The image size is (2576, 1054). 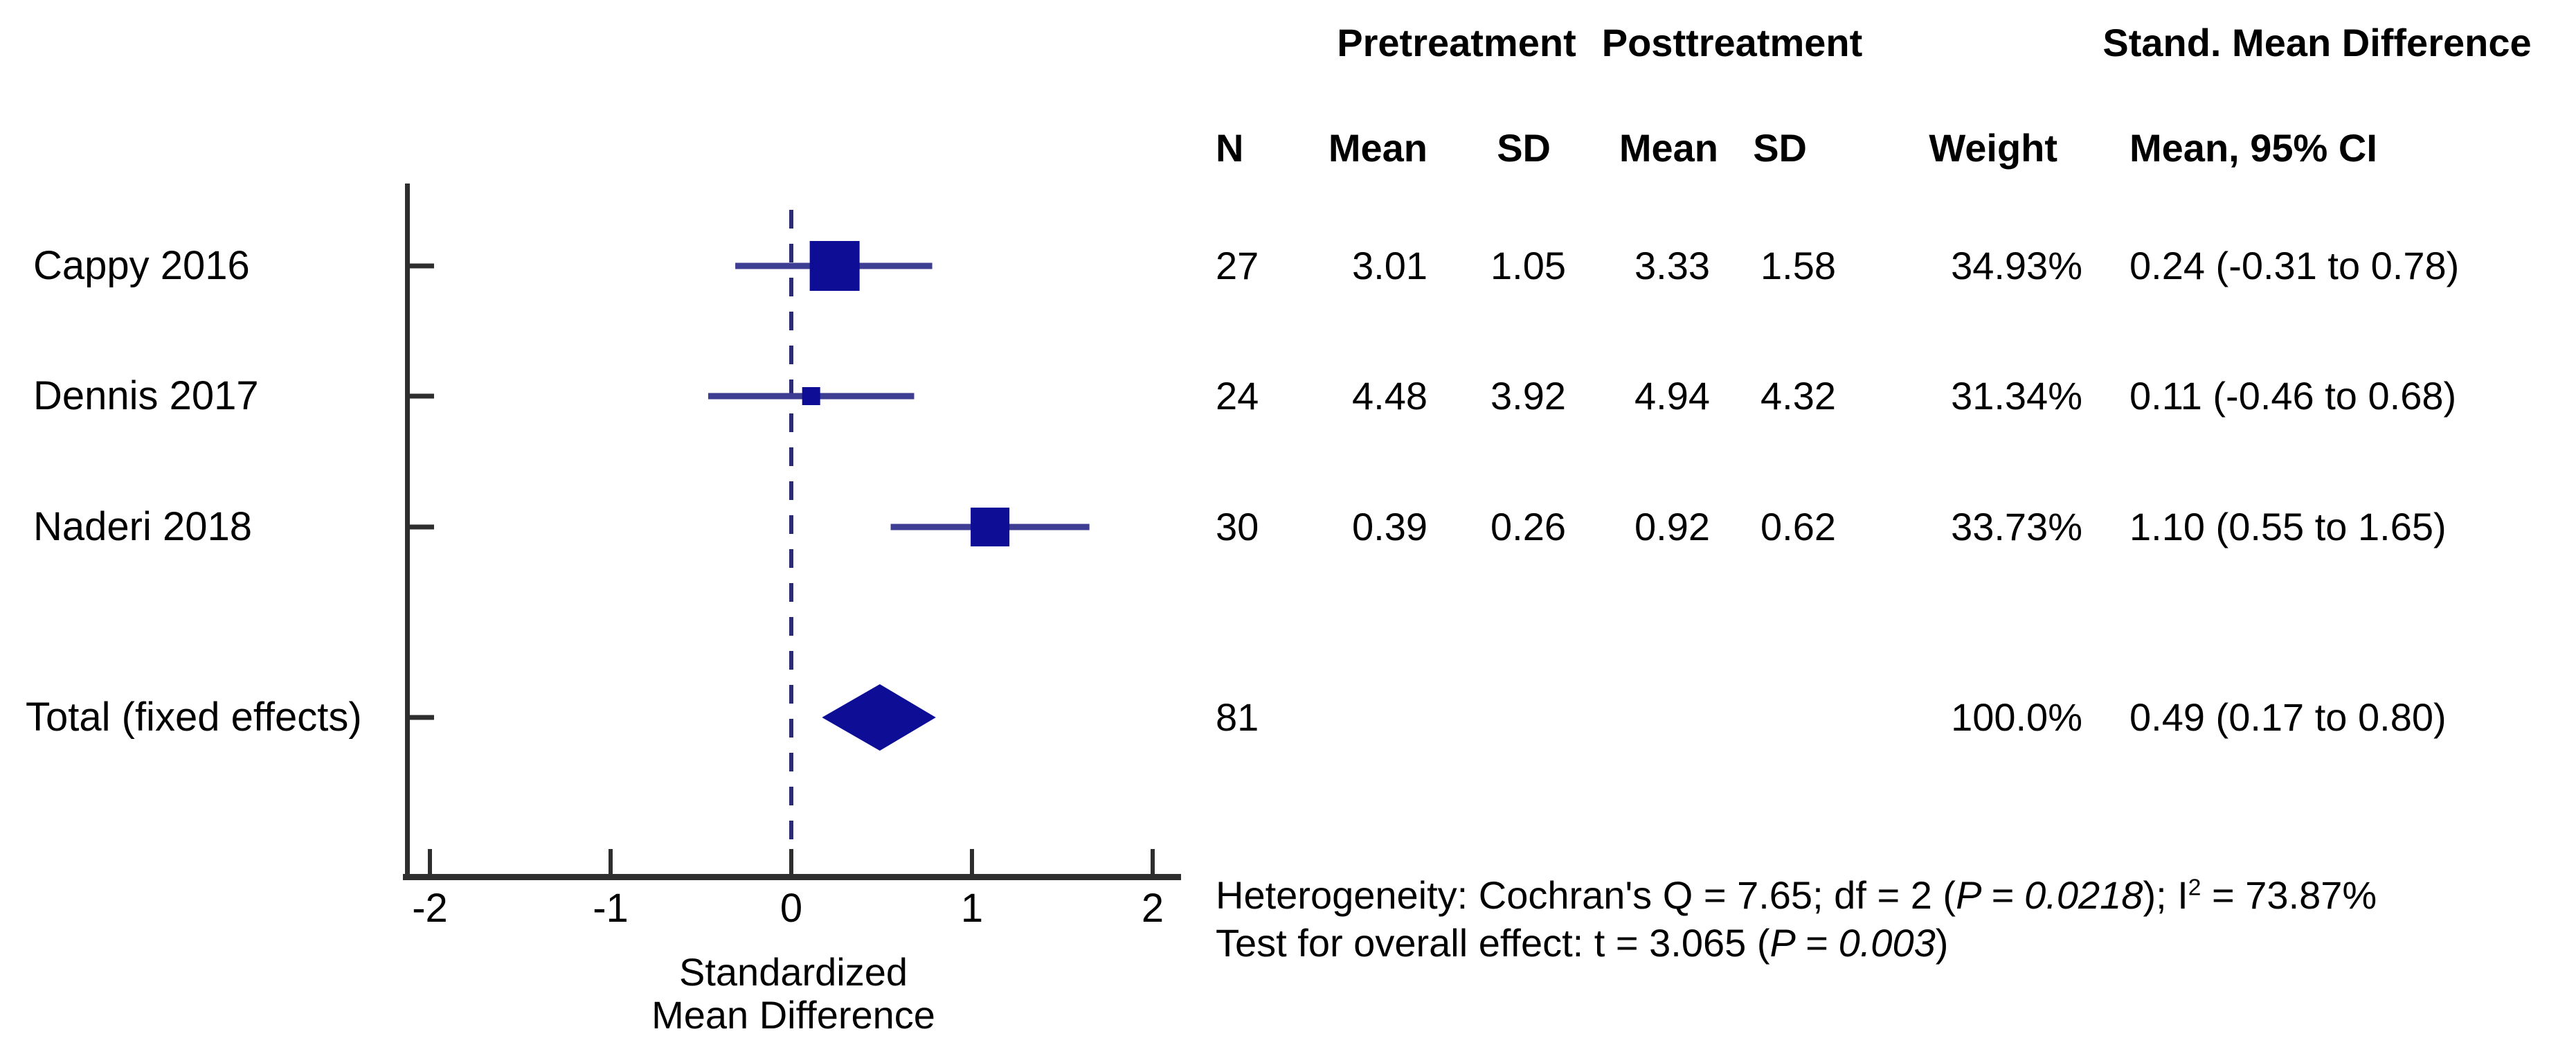 What do you see at coordinates (1230, 148) in the screenshot?
I see `column-header: N` at bounding box center [1230, 148].